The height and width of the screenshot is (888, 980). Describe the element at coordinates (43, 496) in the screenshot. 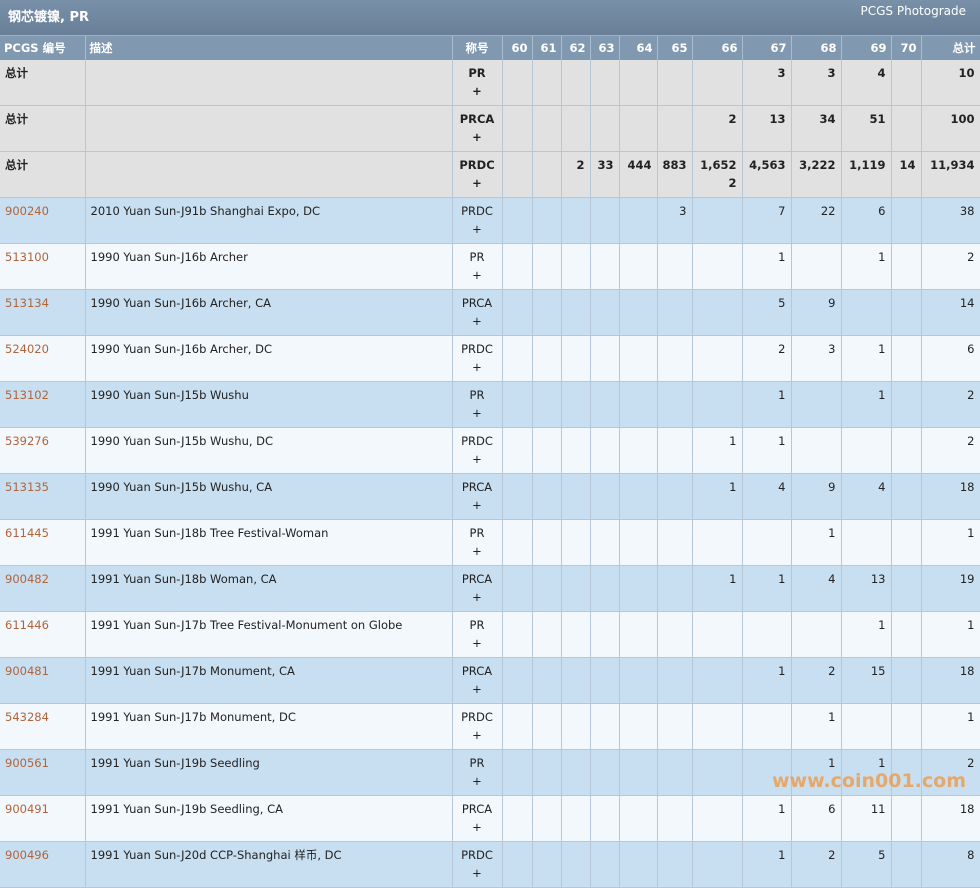

I see `pcgs-number: 513135` at that location.